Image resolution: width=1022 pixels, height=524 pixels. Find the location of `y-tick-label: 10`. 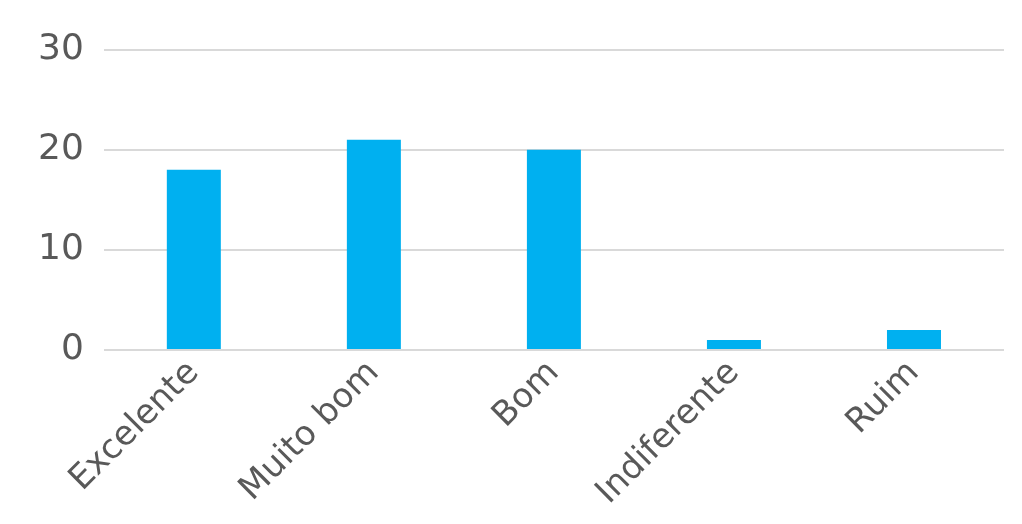

y-tick-label: 10 is located at coordinates (61, 247).